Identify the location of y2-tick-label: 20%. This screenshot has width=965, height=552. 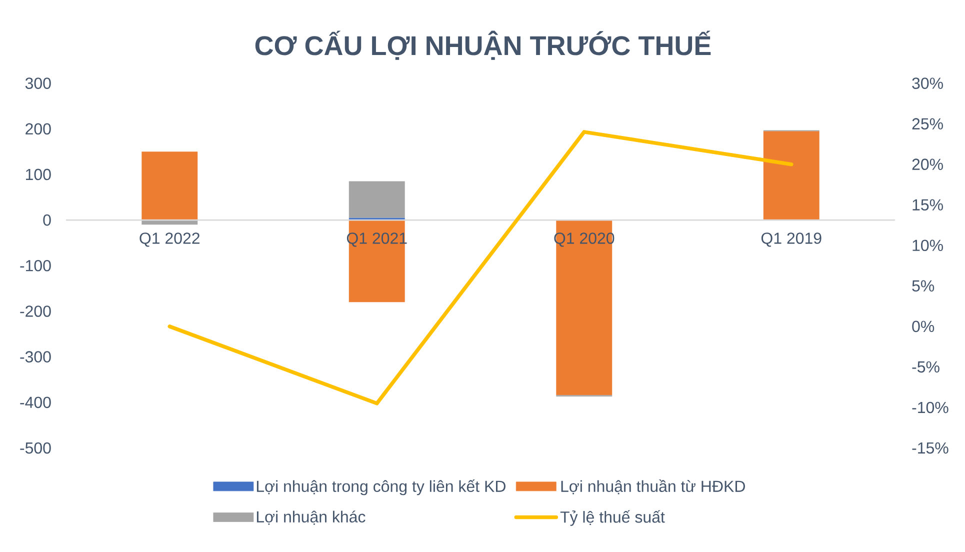
(927, 164).